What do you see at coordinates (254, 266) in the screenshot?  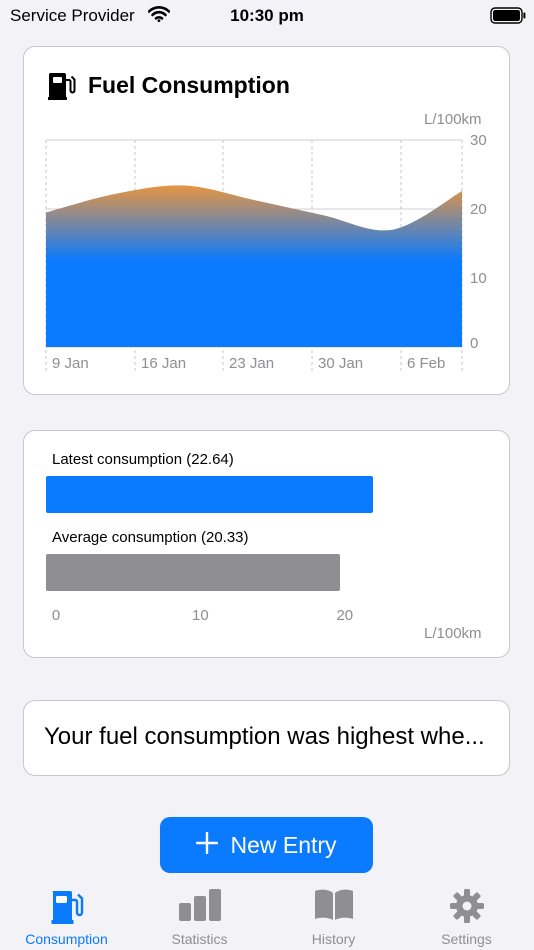 I see `area-series` at bounding box center [254, 266].